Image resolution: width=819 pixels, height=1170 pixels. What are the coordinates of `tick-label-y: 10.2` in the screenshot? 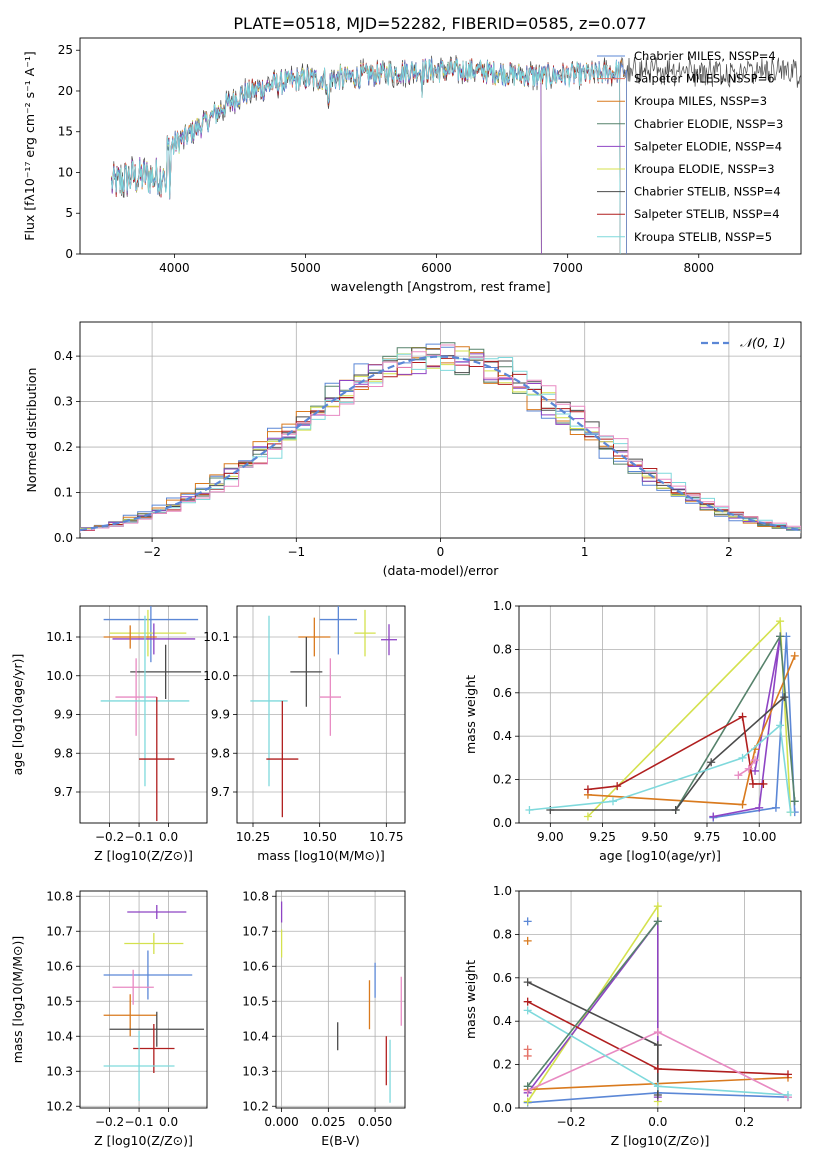 It's located at (59, 1106).